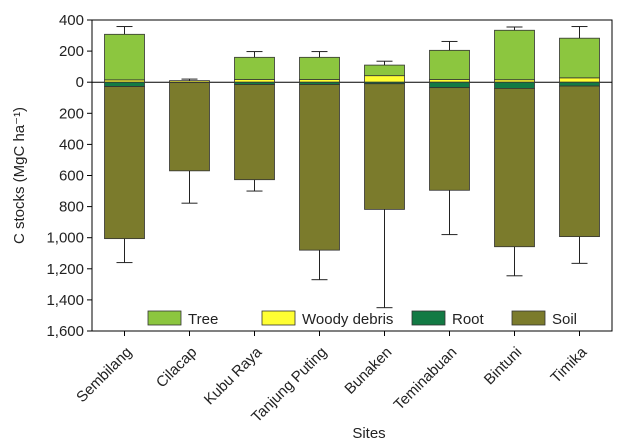 The height and width of the screenshot is (441, 624). I want to click on y-tick-label: 1,000, so click(65, 238).